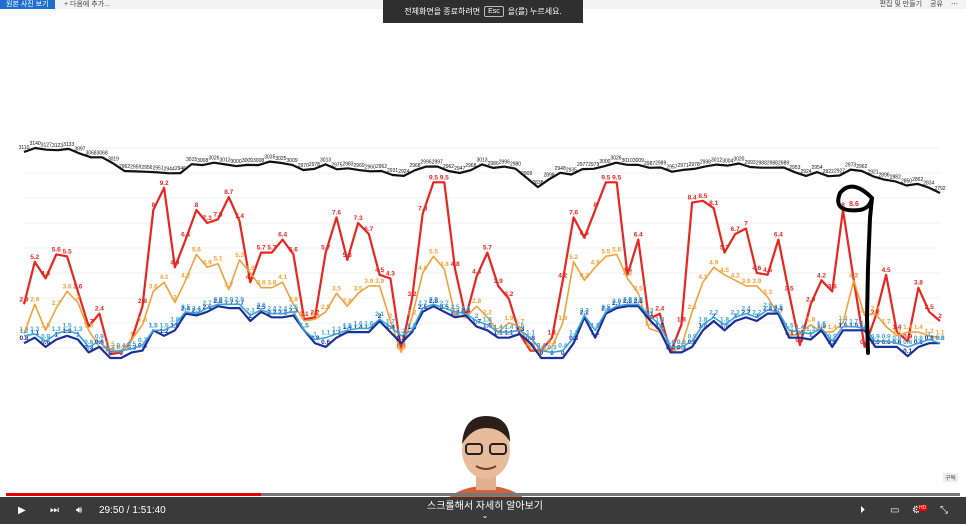 The height and width of the screenshot is (524, 966). What do you see at coordinates (336, 165) in the screenshot?
I see `data-label-black: 2975` at bounding box center [336, 165].